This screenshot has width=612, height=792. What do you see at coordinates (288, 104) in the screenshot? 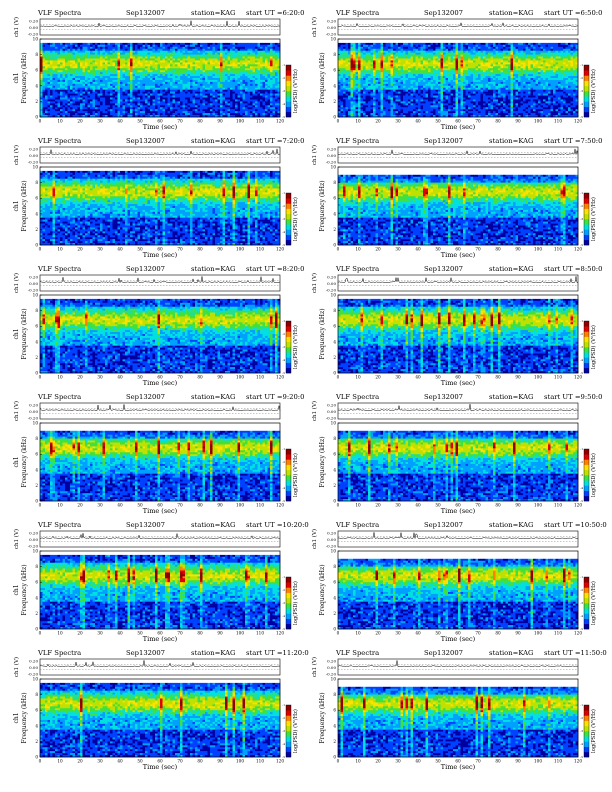
I see `colorbar-segment` at bounding box center [288, 104].